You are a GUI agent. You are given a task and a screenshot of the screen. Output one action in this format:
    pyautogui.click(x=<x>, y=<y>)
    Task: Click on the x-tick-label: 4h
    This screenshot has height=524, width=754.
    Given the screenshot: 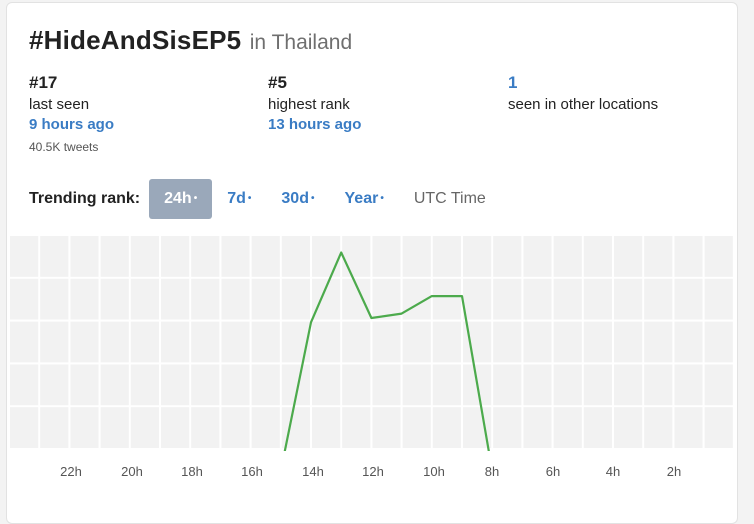 What is the action you would take?
    pyautogui.click(x=613, y=471)
    